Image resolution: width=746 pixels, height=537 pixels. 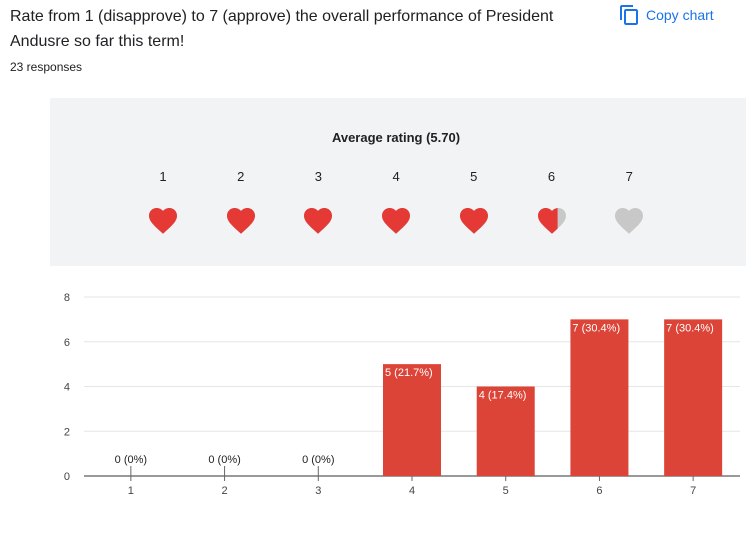 What do you see at coordinates (241, 176) in the screenshot?
I see `rating-number: 2` at bounding box center [241, 176].